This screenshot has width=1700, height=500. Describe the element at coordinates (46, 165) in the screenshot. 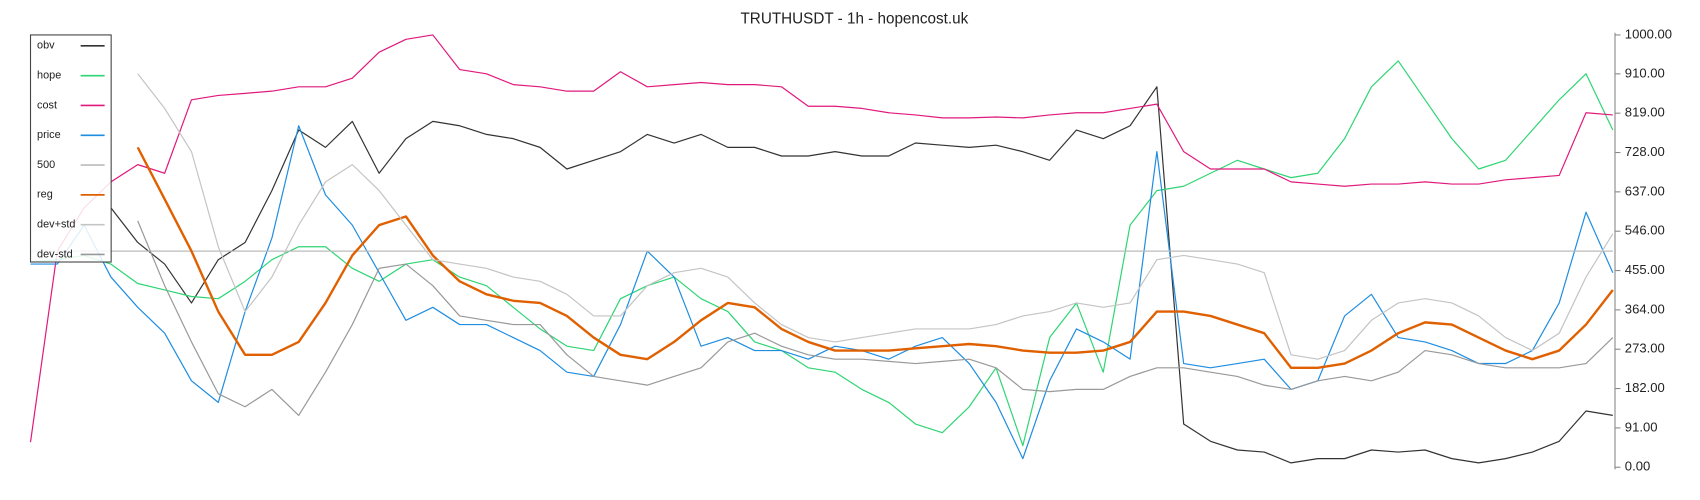

I see `legend-label: 500` at that location.